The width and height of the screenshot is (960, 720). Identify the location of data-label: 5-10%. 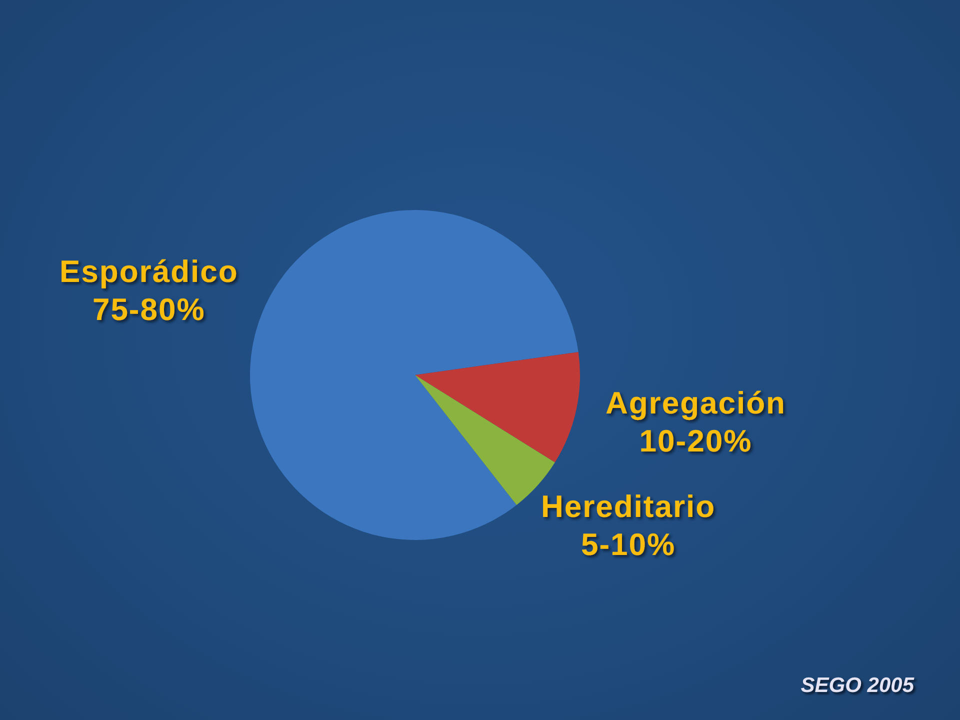
(628, 544).